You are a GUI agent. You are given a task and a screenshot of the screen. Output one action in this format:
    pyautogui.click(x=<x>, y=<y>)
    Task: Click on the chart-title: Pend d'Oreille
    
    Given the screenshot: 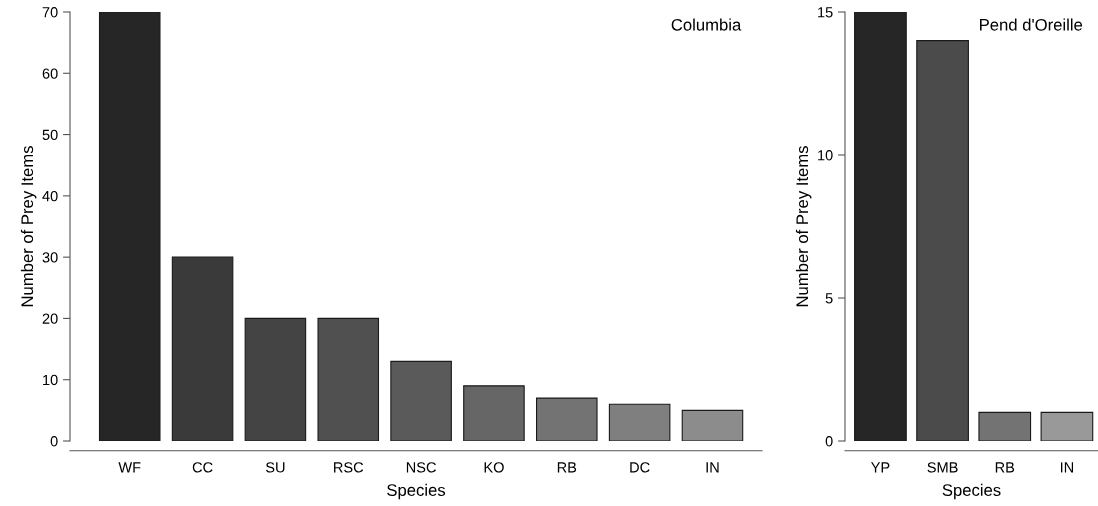 What is the action you would take?
    pyautogui.click(x=1031, y=24)
    